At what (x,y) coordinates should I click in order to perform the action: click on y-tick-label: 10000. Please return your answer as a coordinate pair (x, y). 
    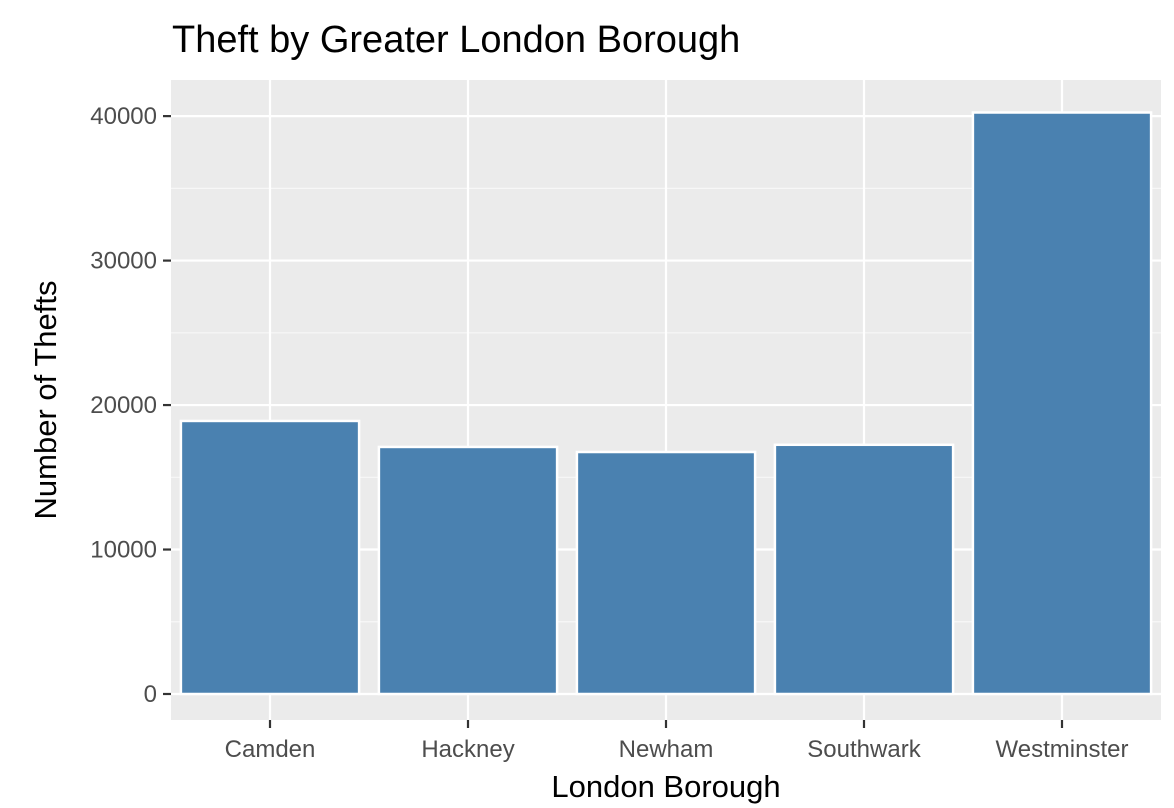
    Looking at the image, I should click on (123, 550).